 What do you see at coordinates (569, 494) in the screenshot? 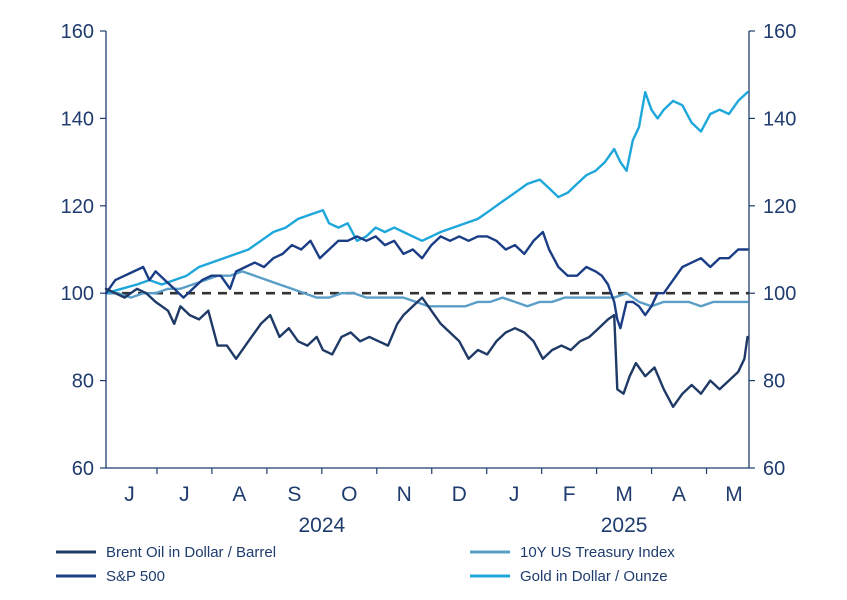
I see `month-label: F` at bounding box center [569, 494].